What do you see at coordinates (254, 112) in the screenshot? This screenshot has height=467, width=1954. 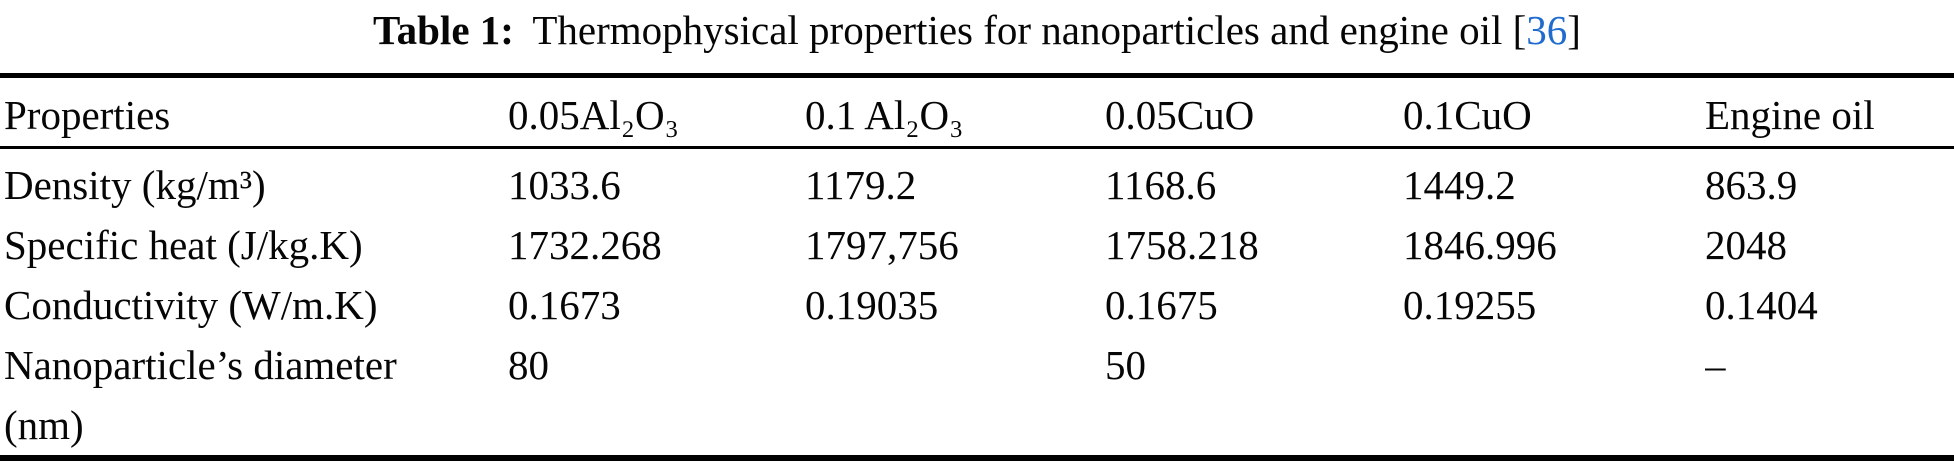 I see `column-header-properties: Properties` at bounding box center [254, 112].